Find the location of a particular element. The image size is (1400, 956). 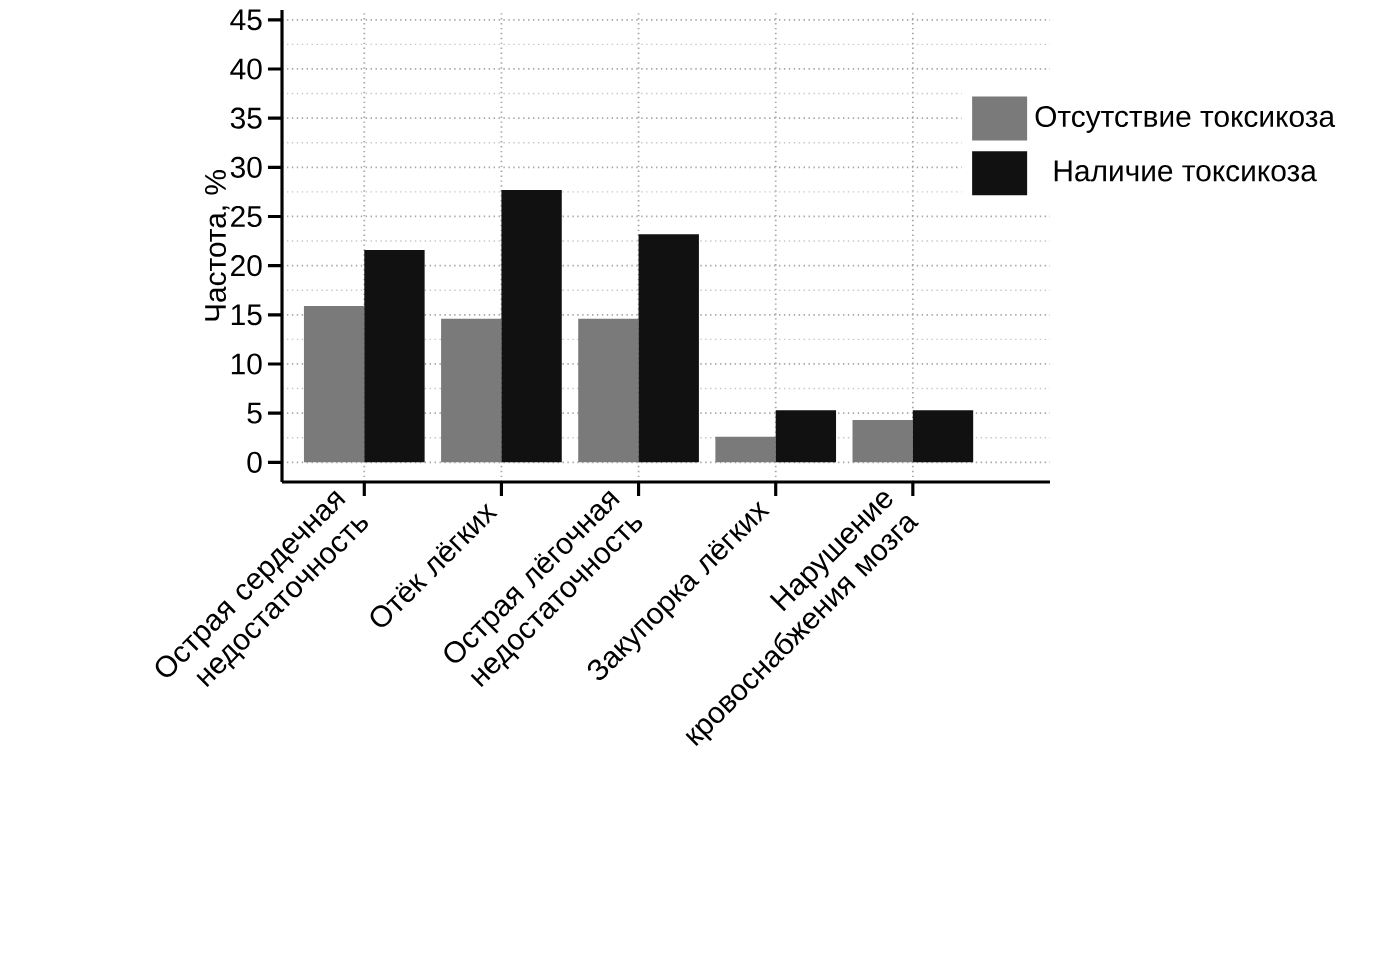

y-tick-label: 15 is located at coordinates (246, 315).